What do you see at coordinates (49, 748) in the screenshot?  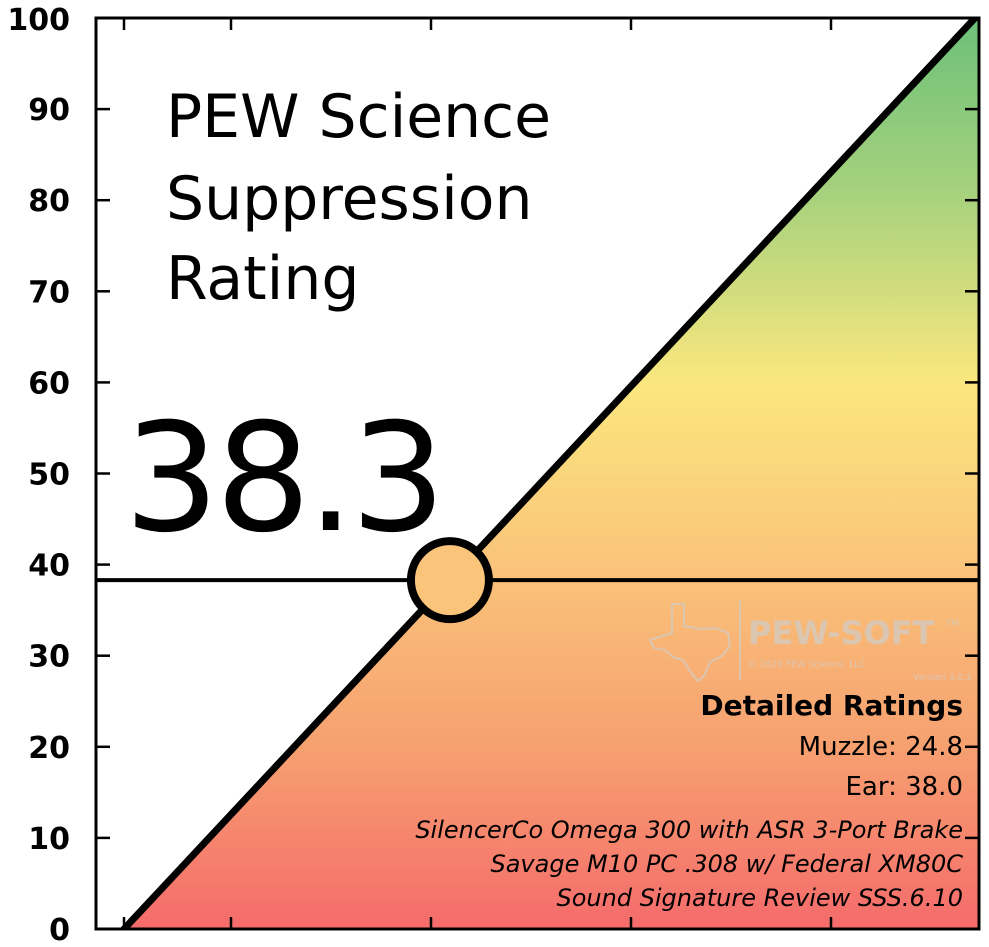 I see `y-tick-label-20: 20` at bounding box center [49, 748].